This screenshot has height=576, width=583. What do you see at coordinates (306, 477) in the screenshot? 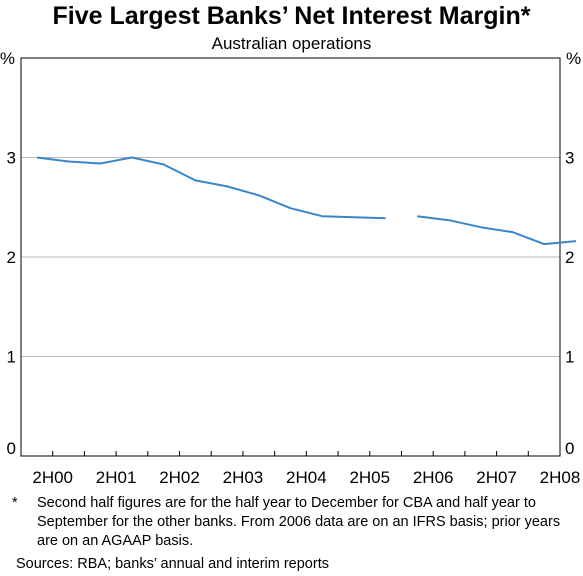
I see `x-tick-label: 2H04` at bounding box center [306, 477].